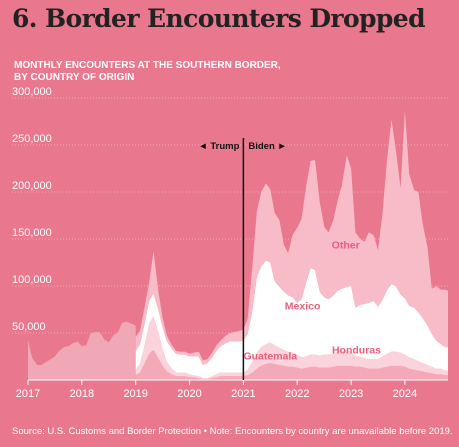 The image size is (459, 447). Describe the element at coordinates (297, 394) in the screenshot. I see `x-tick-label: 2022` at that location.